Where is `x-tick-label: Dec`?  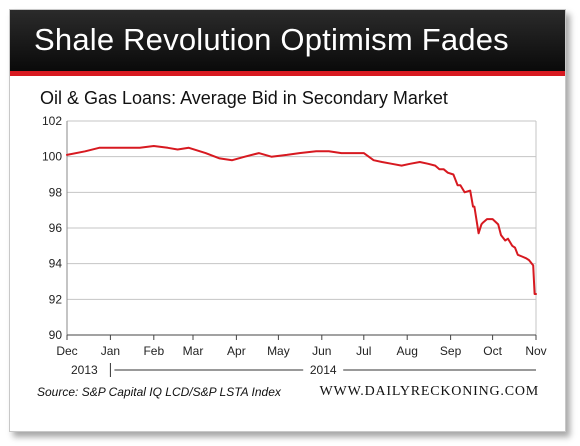 x-tick-label: Dec is located at coordinates (66, 351).